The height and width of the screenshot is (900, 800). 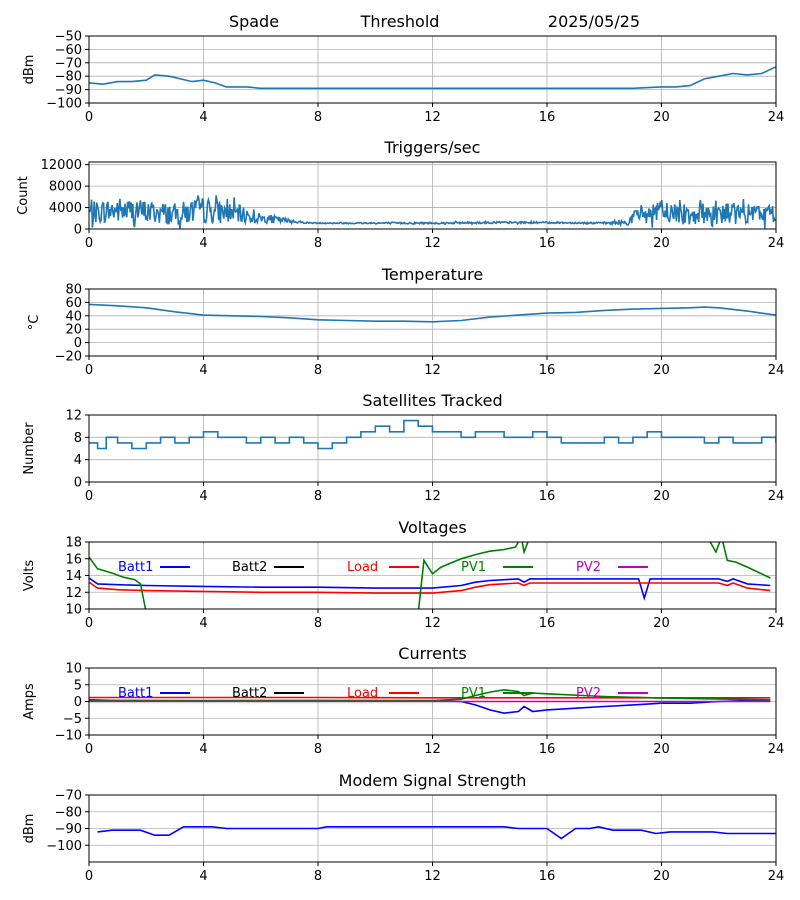 What do you see at coordinates (78, 438) in the screenshot?
I see `y-tick-label: 8` at bounding box center [78, 438].